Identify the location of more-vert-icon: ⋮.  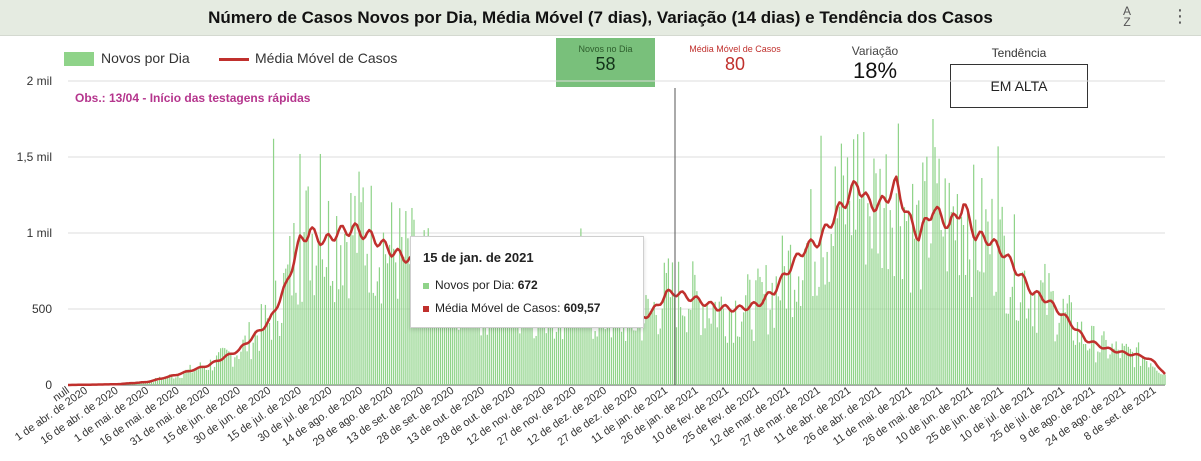
(1180, 16).